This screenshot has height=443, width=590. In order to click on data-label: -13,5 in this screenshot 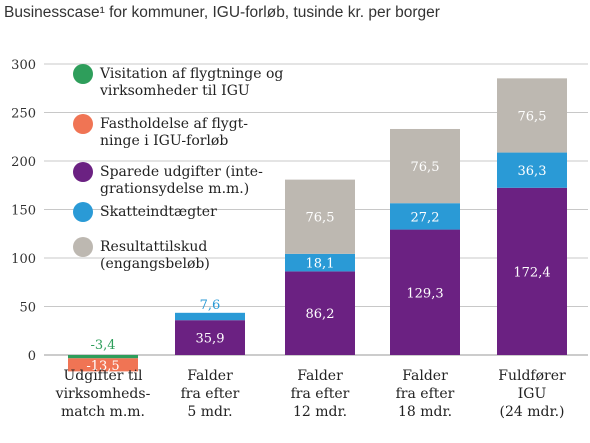, I will do `click(102, 366)`.